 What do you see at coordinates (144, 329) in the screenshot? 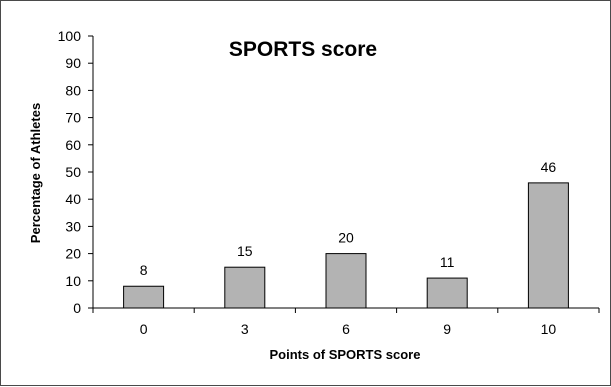
I see `x-tick-label: 0` at bounding box center [144, 329].